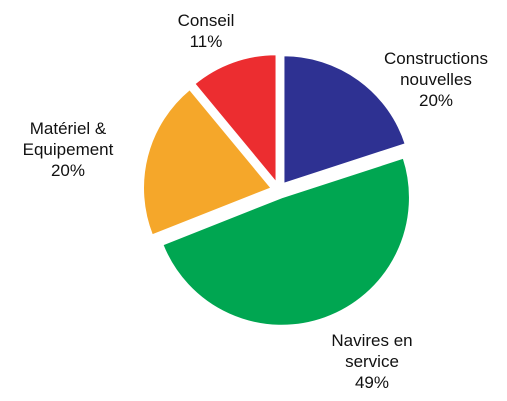 Image resolution: width=507 pixels, height=401 pixels. What do you see at coordinates (206, 20) in the screenshot?
I see `category-label: Conseil` at bounding box center [206, 20].